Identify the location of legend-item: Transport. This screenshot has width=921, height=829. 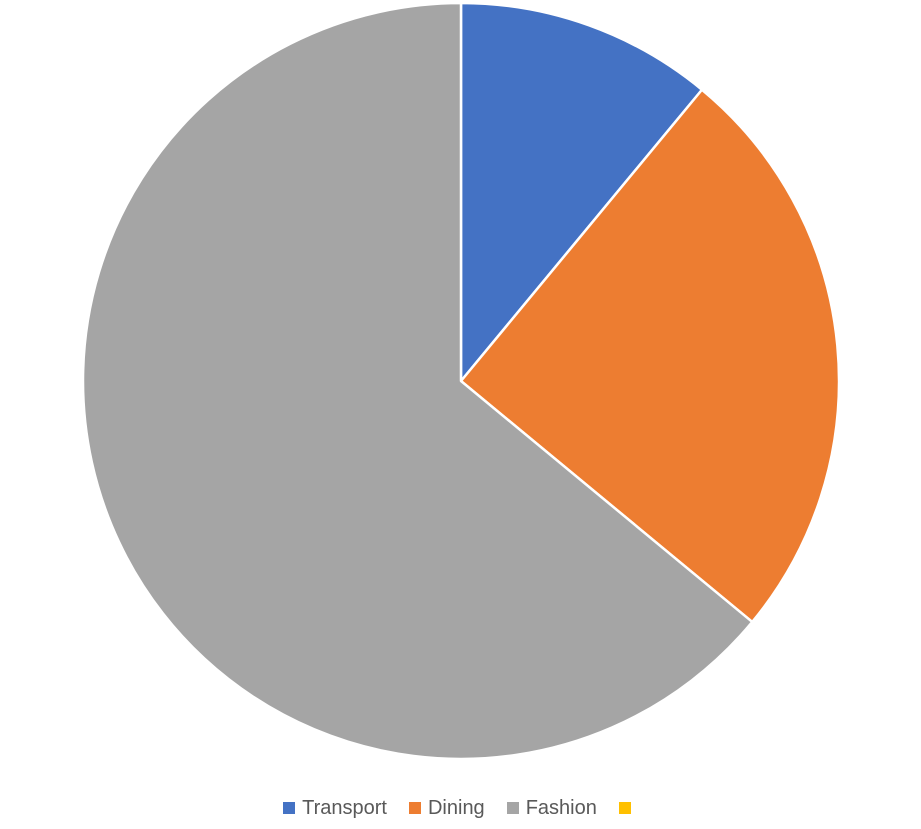
(335, 808).